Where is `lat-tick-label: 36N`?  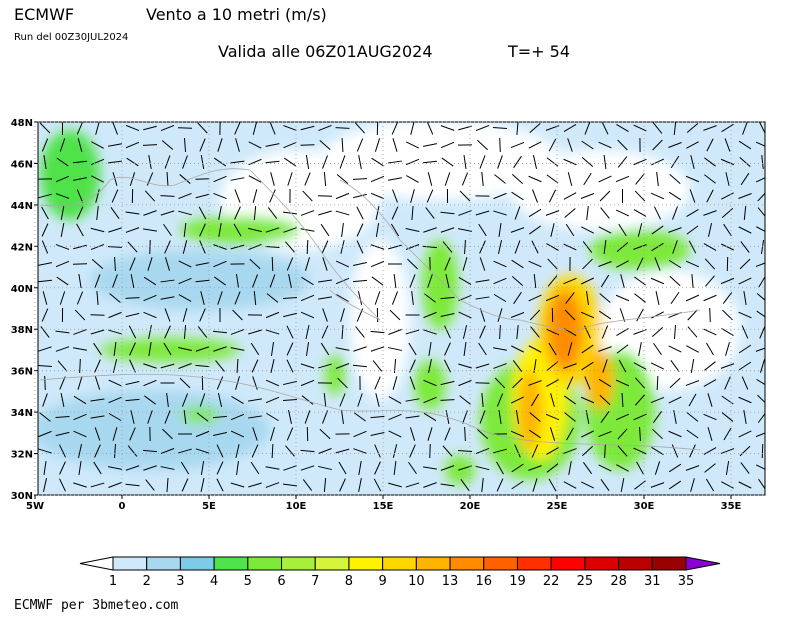
lat-tick-label: 36N is located at coordinates (22, 372).